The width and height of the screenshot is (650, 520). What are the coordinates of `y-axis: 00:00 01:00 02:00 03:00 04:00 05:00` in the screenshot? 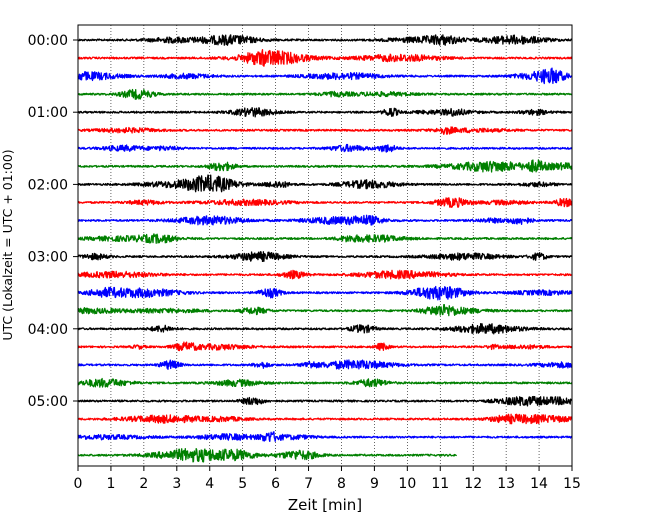 It's located at (53, 221).